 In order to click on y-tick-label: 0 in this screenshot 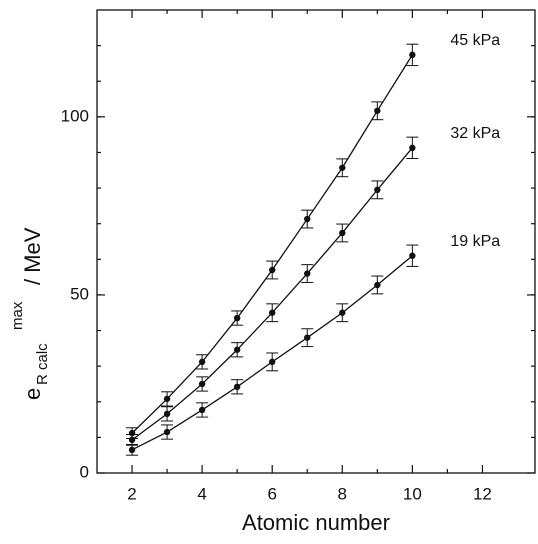, I will do `click(84, 471)`.